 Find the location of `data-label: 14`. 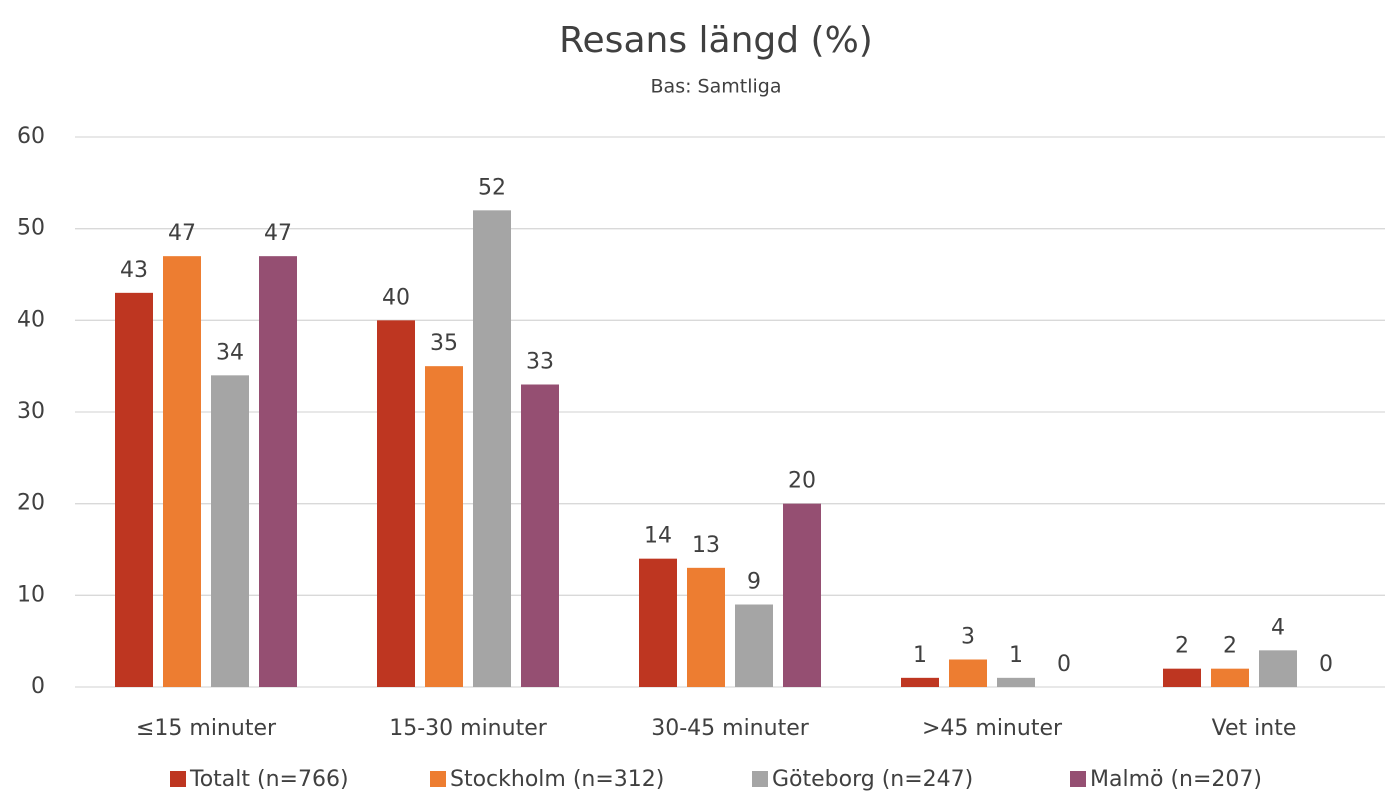

data-label: 14 is located at coordinates (658, 536).